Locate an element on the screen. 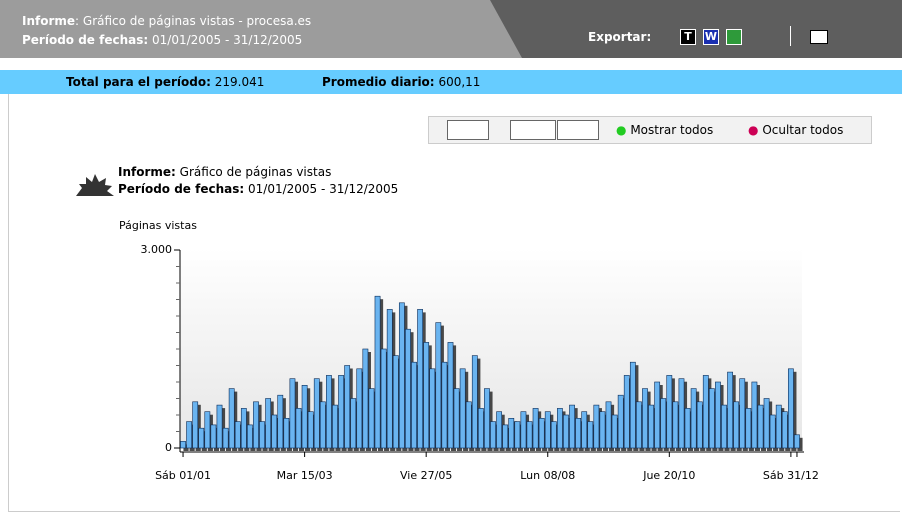 The image size is (902, 513). bar-button is located at coordinates (468, 130).